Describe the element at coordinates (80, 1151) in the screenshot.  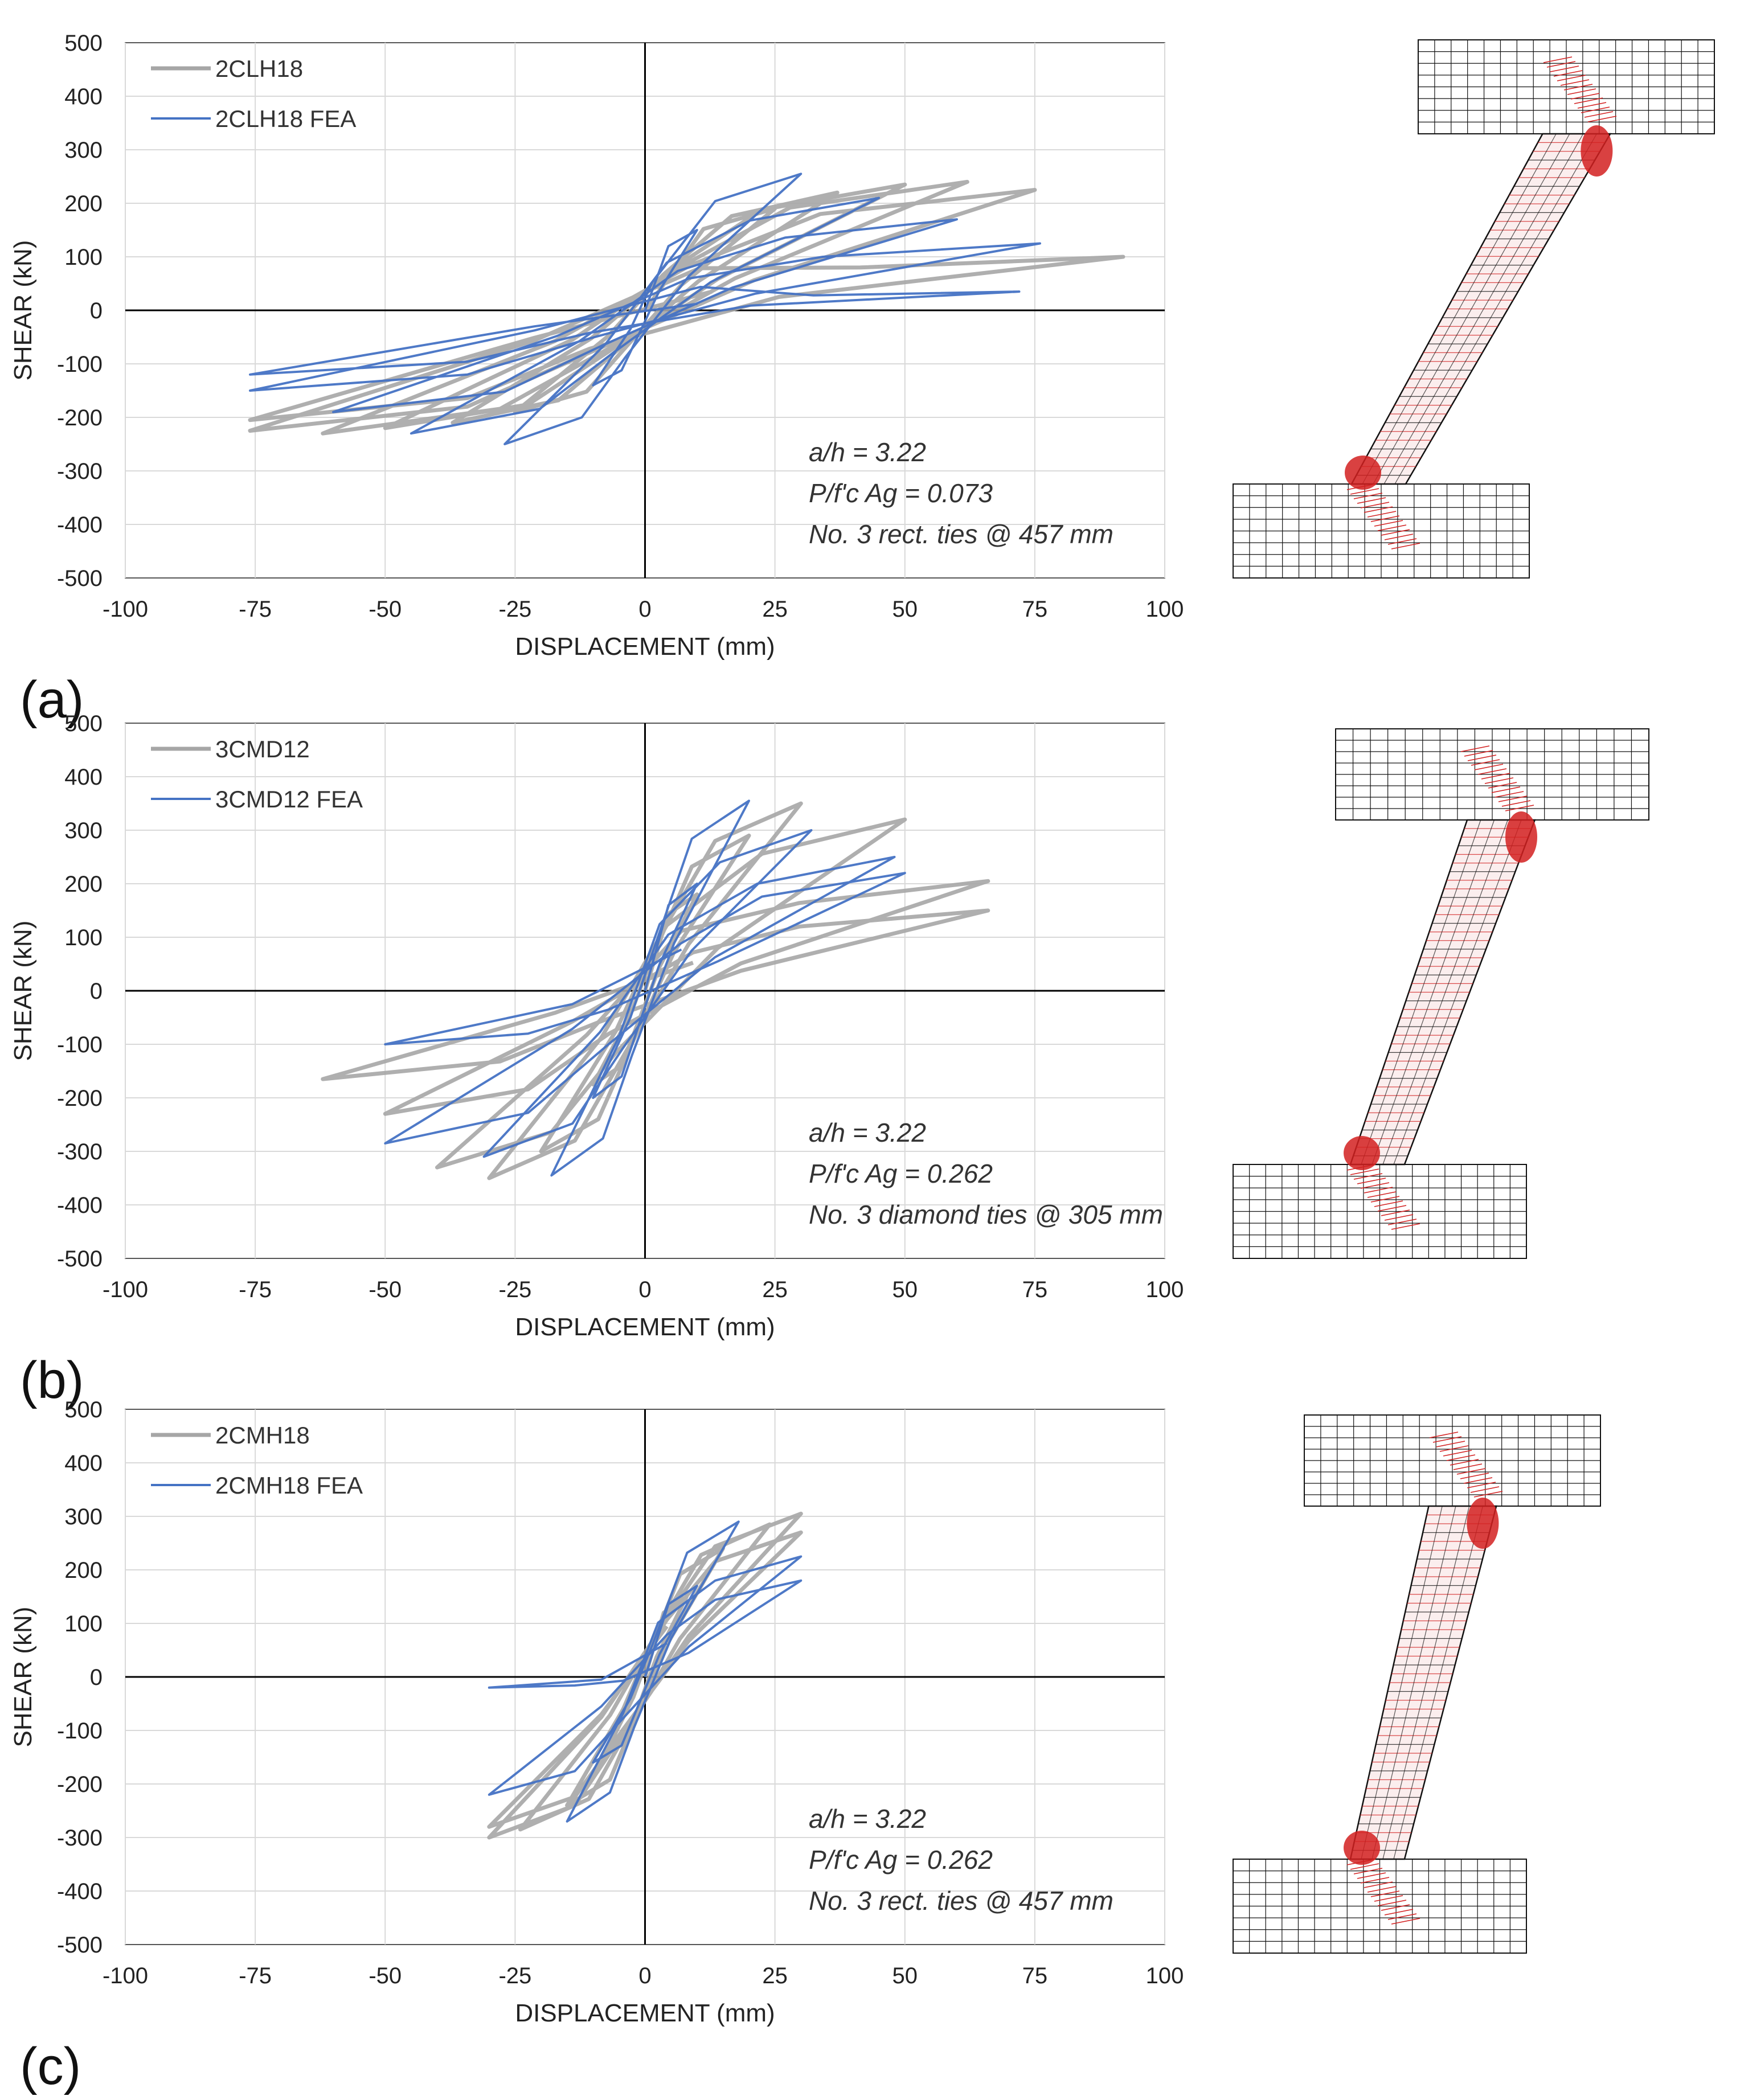
I see `y-tick-label: -300` at that location.